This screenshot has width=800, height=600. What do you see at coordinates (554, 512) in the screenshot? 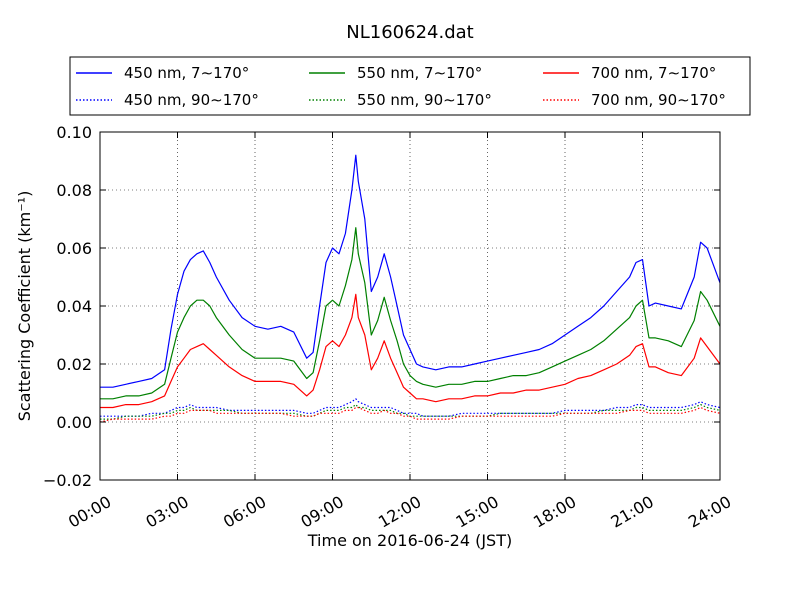
I see `x-tick-label: 18:00` at bounding box center [554, 512].